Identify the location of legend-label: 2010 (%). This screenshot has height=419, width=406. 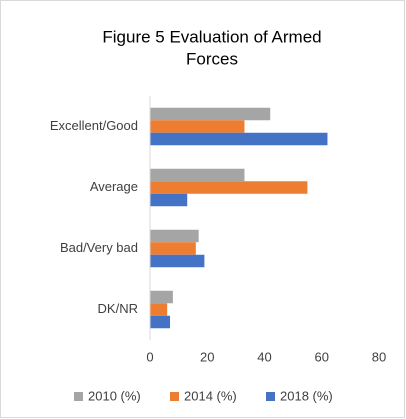
(114, 395).